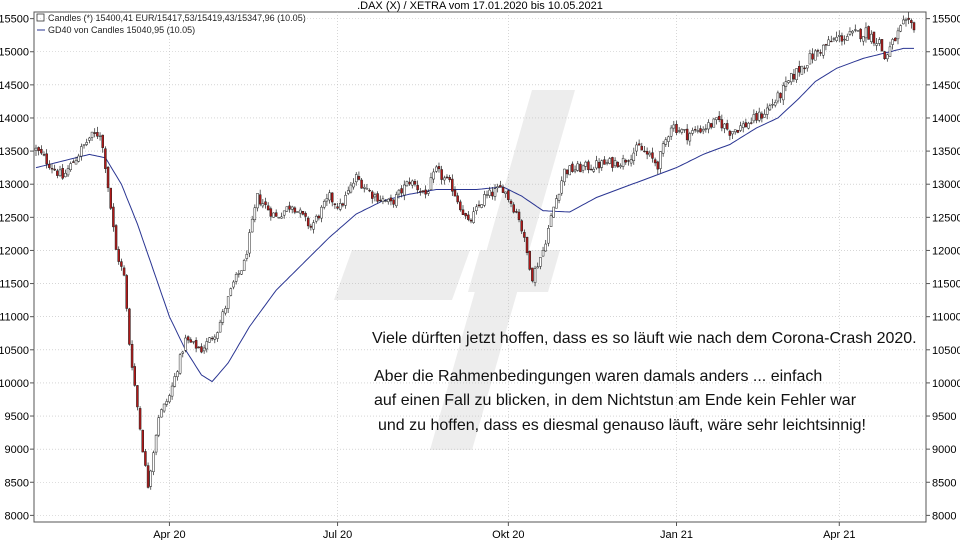  Describe the element at coordinates (14, 384) in the screenshot. I see `y-tick-label: 10000` at that location.